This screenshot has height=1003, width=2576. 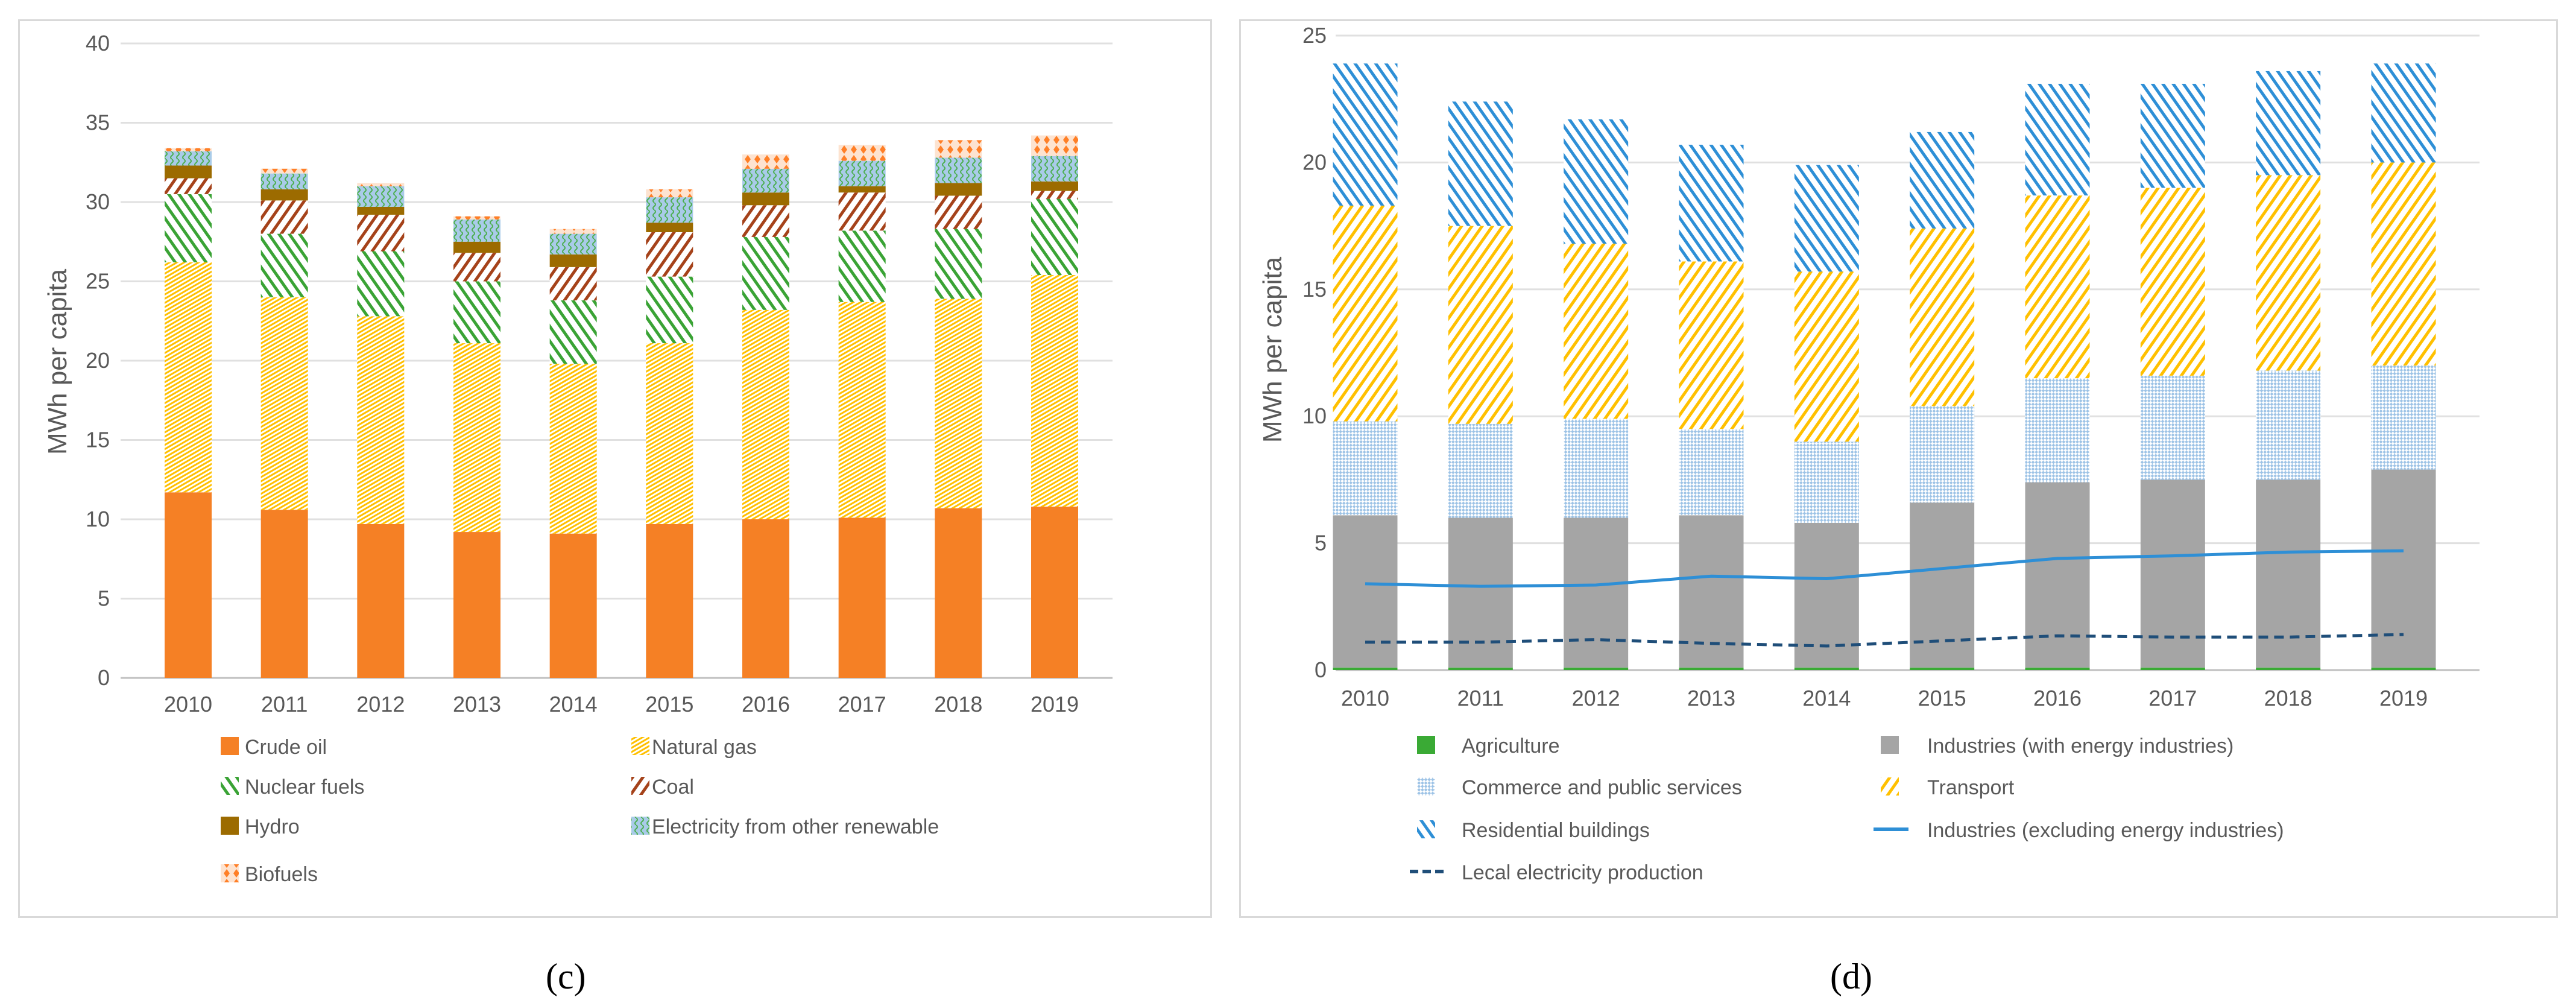 I want to click on bar-segment-residential-buildings-2018, so click(x=2288, y=123).